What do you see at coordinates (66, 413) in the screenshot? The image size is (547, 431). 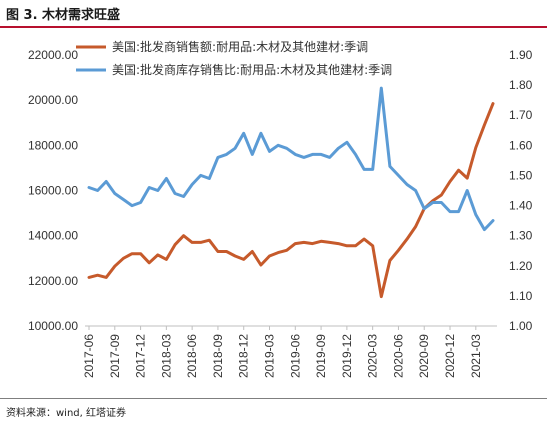 I see `source-note: 资料来源：wind, 红塔证券` at bounding box center [66, 413].